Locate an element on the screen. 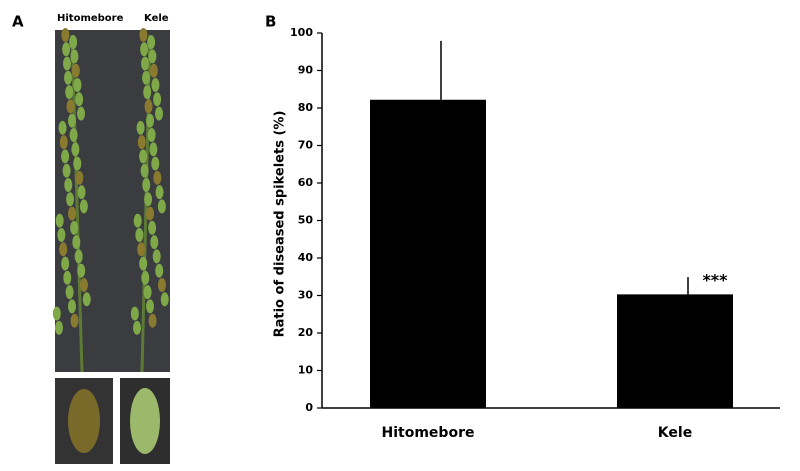  y-tick-label: 90 is located at coordinates (306, 70).